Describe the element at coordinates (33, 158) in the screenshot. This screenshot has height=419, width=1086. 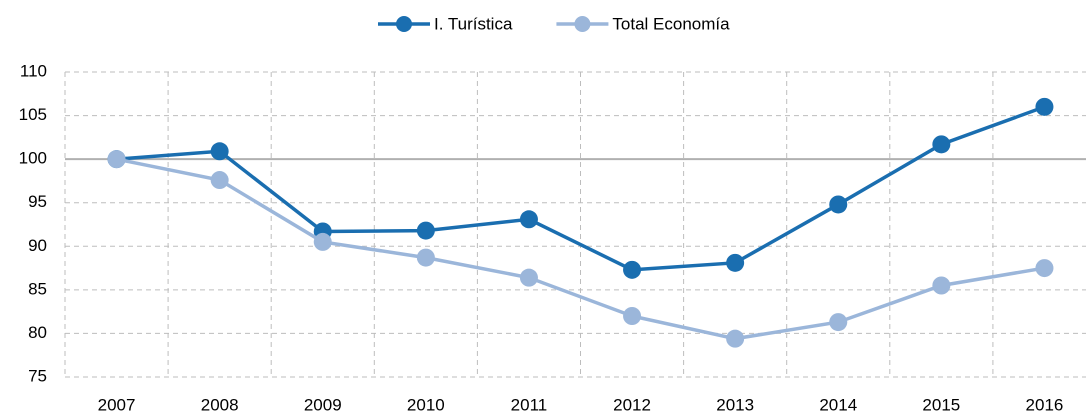
I see `y-tick-label: 100` at that location.